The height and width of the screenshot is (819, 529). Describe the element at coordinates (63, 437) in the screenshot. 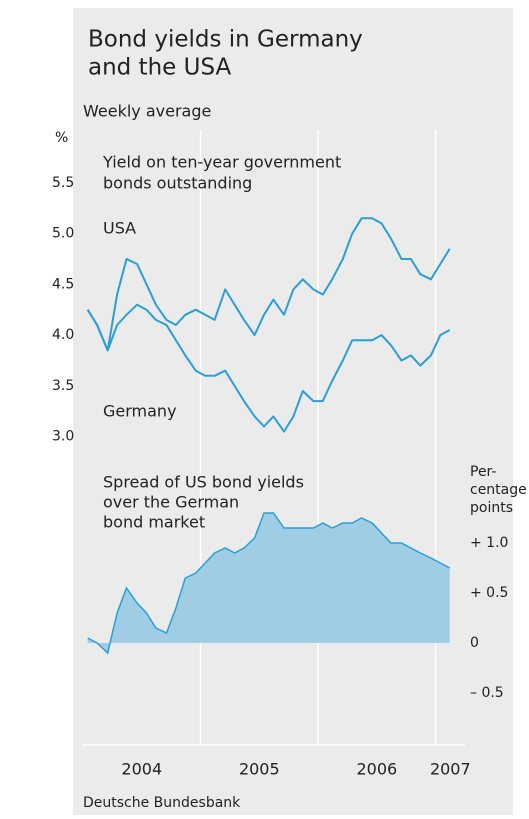

I see `y-tick-label: 3.0` at that location.